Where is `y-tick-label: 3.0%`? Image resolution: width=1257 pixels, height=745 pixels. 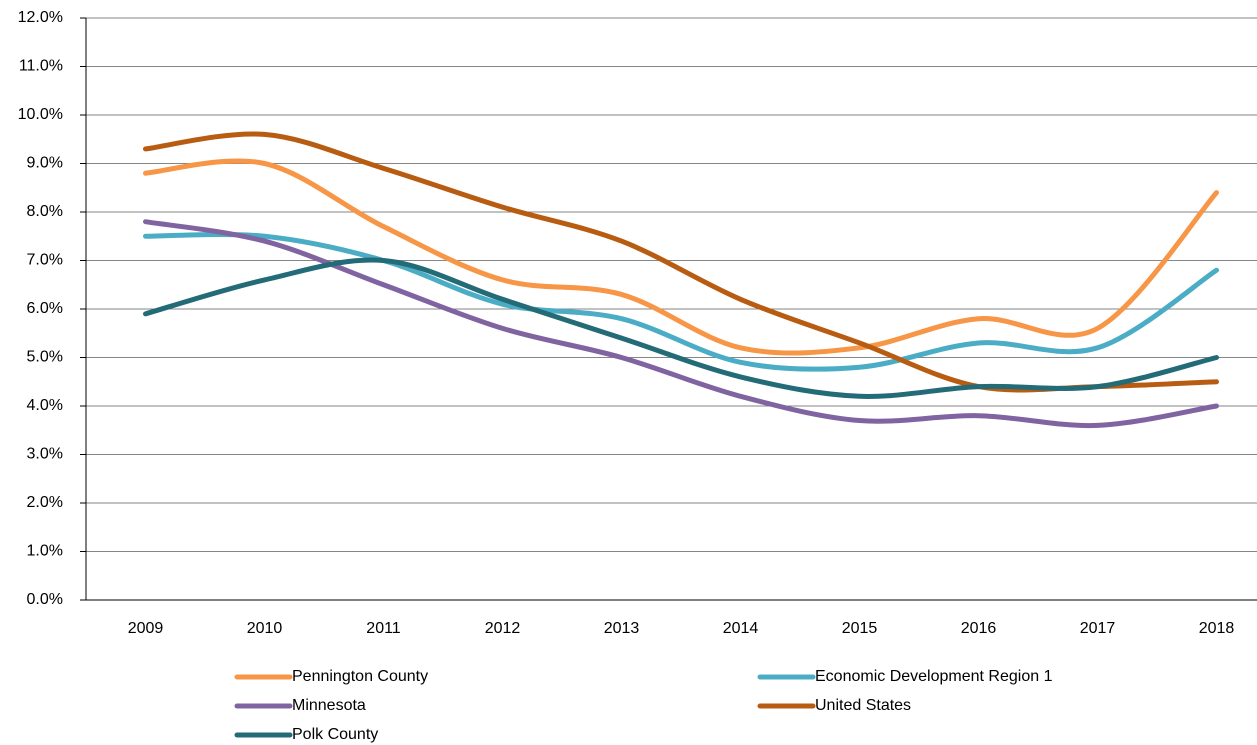
y-tick-label: 3.0% is located at coordinates (45, 454).